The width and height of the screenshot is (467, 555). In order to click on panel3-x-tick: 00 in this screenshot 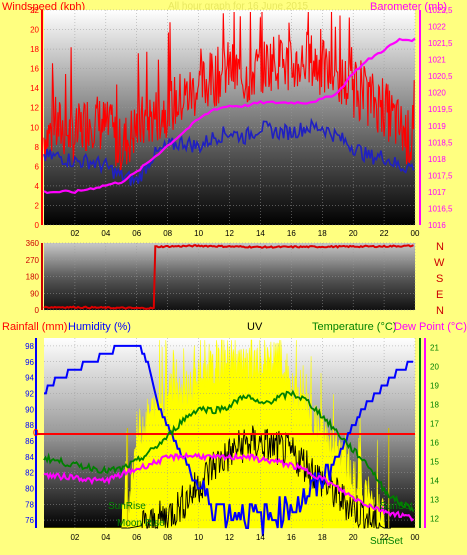, I will do `click(415, 537)`.